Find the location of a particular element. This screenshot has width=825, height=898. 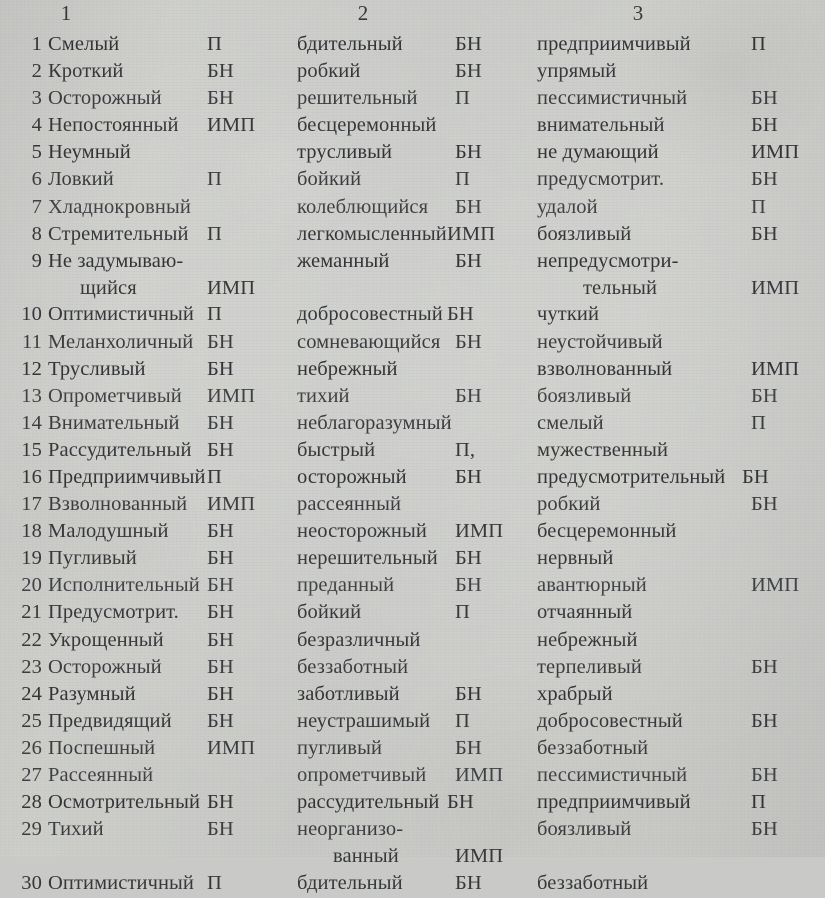

table-row: щийся ИМП тельный ИМП is located at coordinates (412, 289).